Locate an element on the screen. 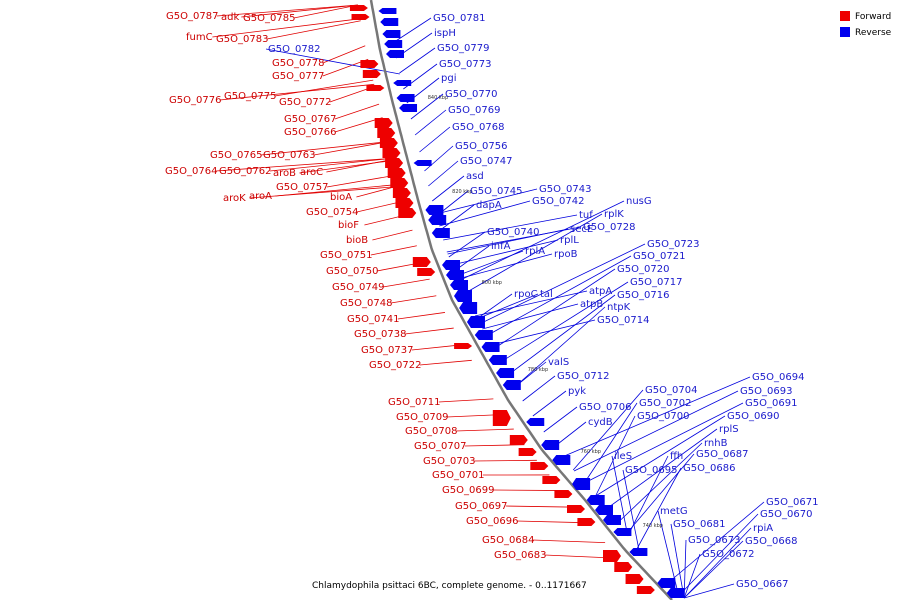 The image size is (900, 600). gene-label: G5O_0743 is located at coordinates (565, 189).